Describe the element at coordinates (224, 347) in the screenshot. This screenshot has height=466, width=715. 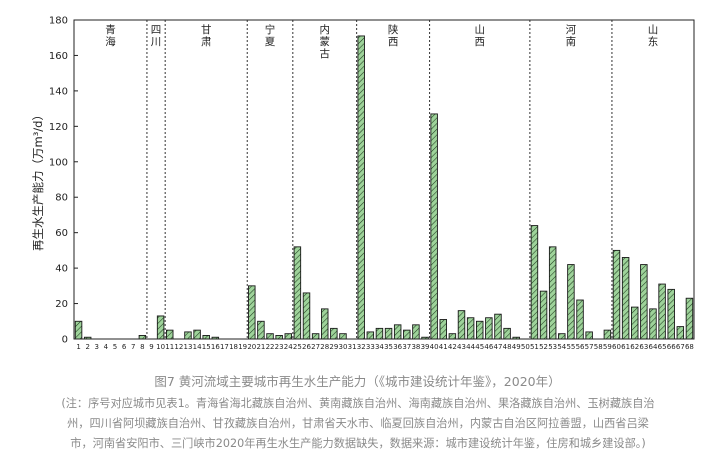
I see `x-tick-label: 17` at that location.